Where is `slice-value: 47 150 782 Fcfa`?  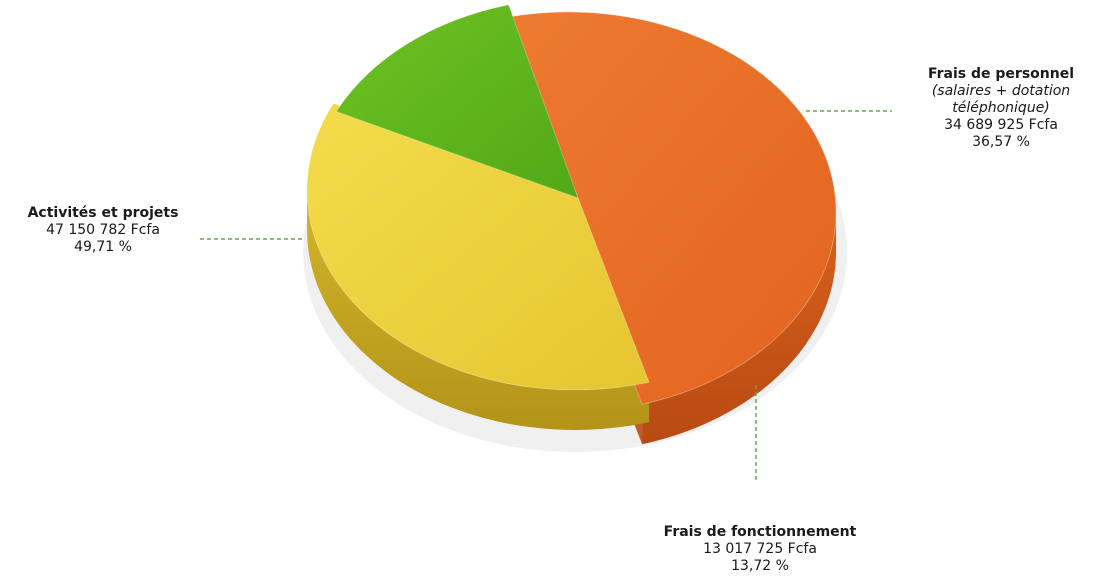
slice-value: 47 150 782 Fcfa is located at coordinates (103, 230).